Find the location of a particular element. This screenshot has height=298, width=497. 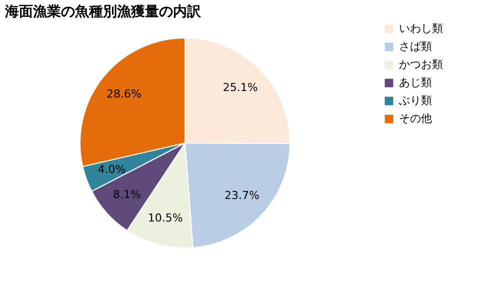

legend-label: さば類 is located at coordinates (415, 46).